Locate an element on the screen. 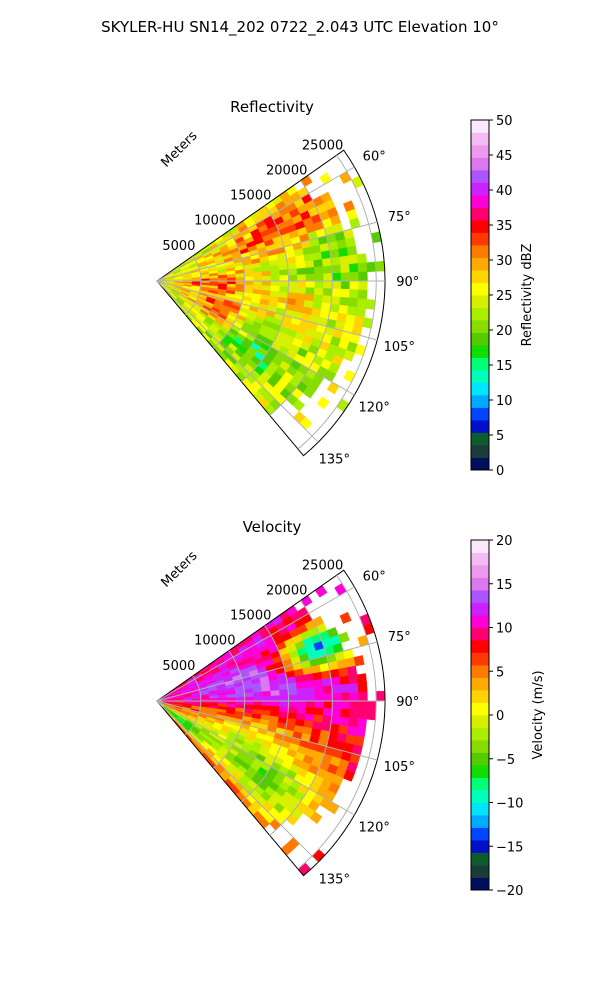  velocity-colorbar: −20 −15 −10 −5 0 5 10 15 20 is located at coordinates (496, 716).